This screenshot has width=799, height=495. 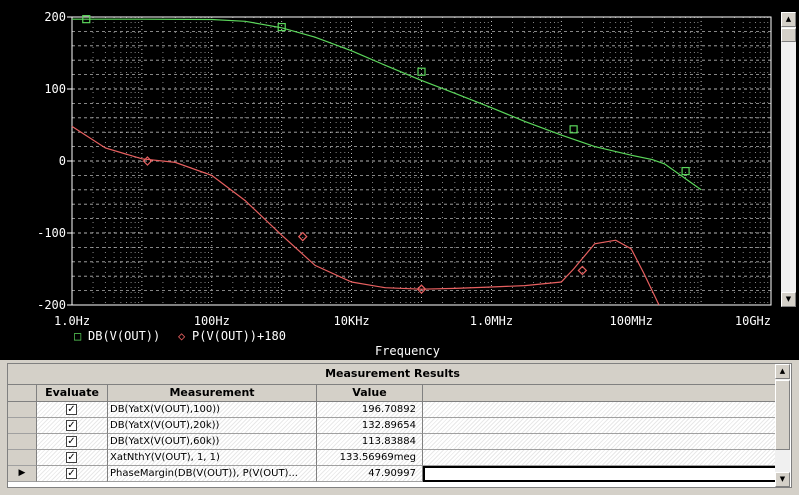 What do you see at coordinates (212, 442) in the screenshot?
I see `measurement-cell: DB(YatX(V(OUT),60k))` at bounding box center [212, 442].